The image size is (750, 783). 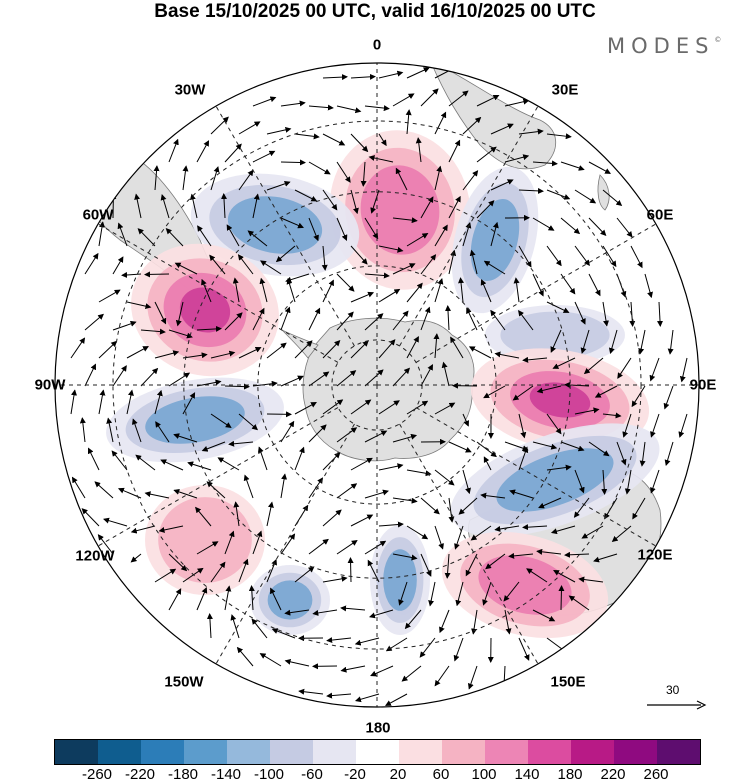 What do you see at coordinates (183, 774) in the screenshot?
I see `colorbar-tick: -180` at bounding box center [183, 774].